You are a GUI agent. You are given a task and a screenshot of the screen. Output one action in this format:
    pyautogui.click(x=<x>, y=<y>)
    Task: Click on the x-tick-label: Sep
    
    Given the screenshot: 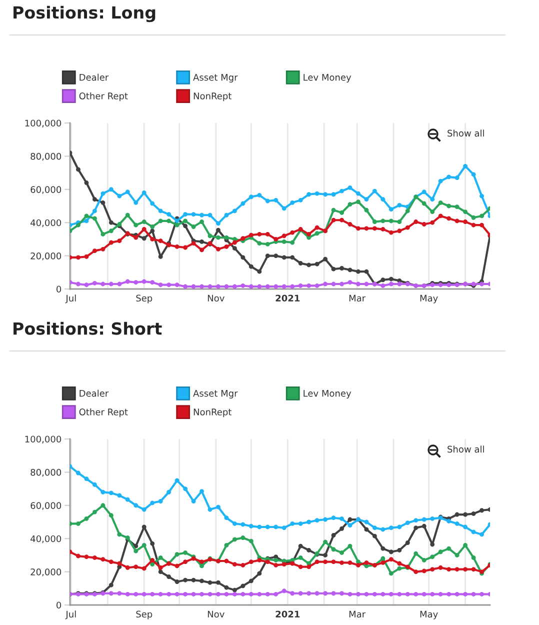 What is the action you would take?
    pyautogui.click(x=144, y=615)
    